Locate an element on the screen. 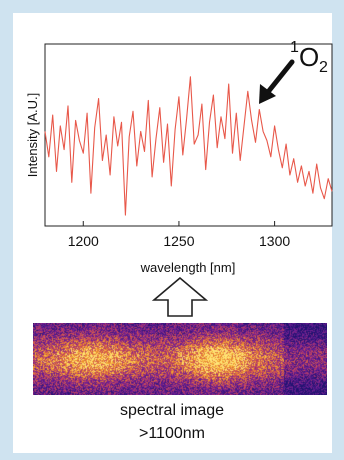 The width and height of the screenshot is (344, 460). spectral-image is located at coordinates (180, 359).